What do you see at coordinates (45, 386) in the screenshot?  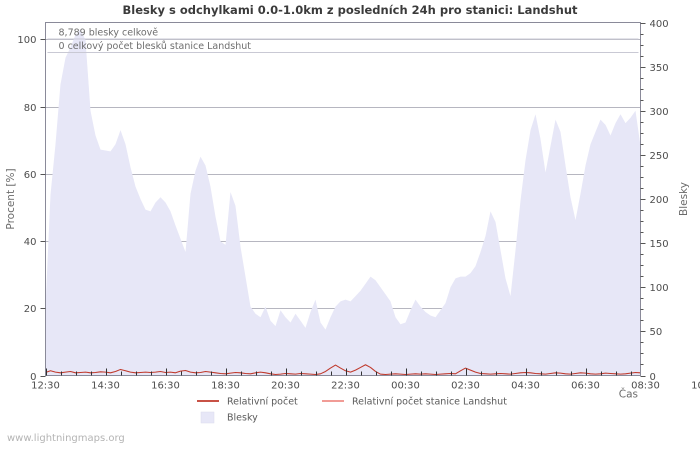 I see `svg-text: 12:30` at bounding box center [45, 386].